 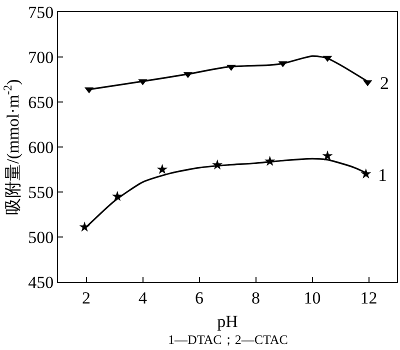 I want to click on y-tick-label: 500, so click(x=41, y=237).